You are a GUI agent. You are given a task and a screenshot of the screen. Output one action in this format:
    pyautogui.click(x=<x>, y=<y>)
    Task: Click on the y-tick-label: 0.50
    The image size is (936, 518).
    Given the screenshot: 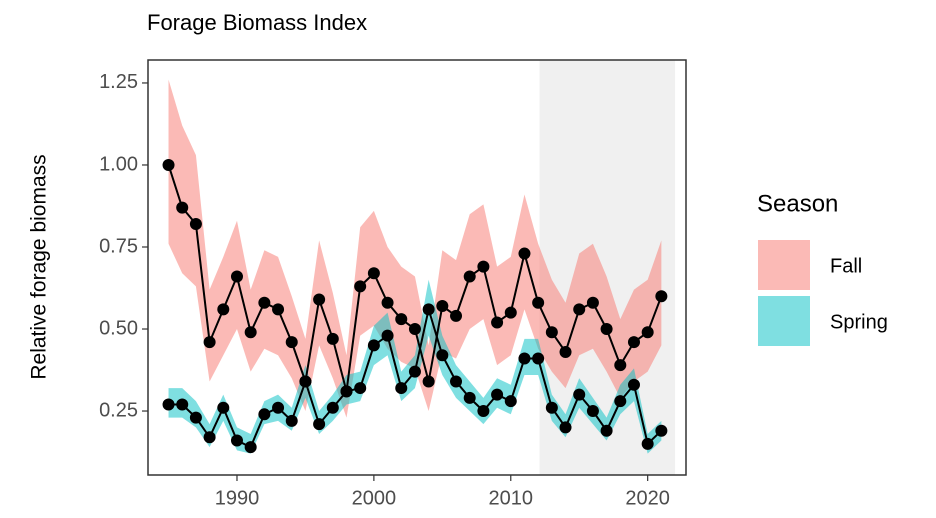 What is the action you would take?
    pyautogui.click(x=118, y=328)
    